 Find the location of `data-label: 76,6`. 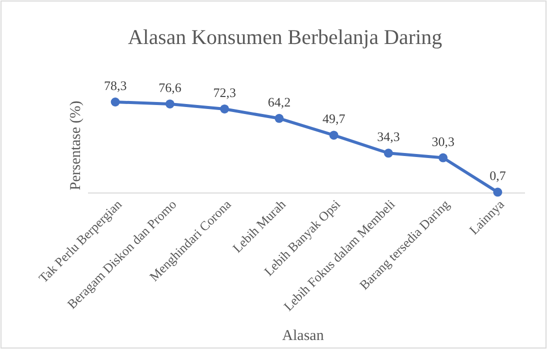

data-label: 76,6 is located at coordinates (170, 87).